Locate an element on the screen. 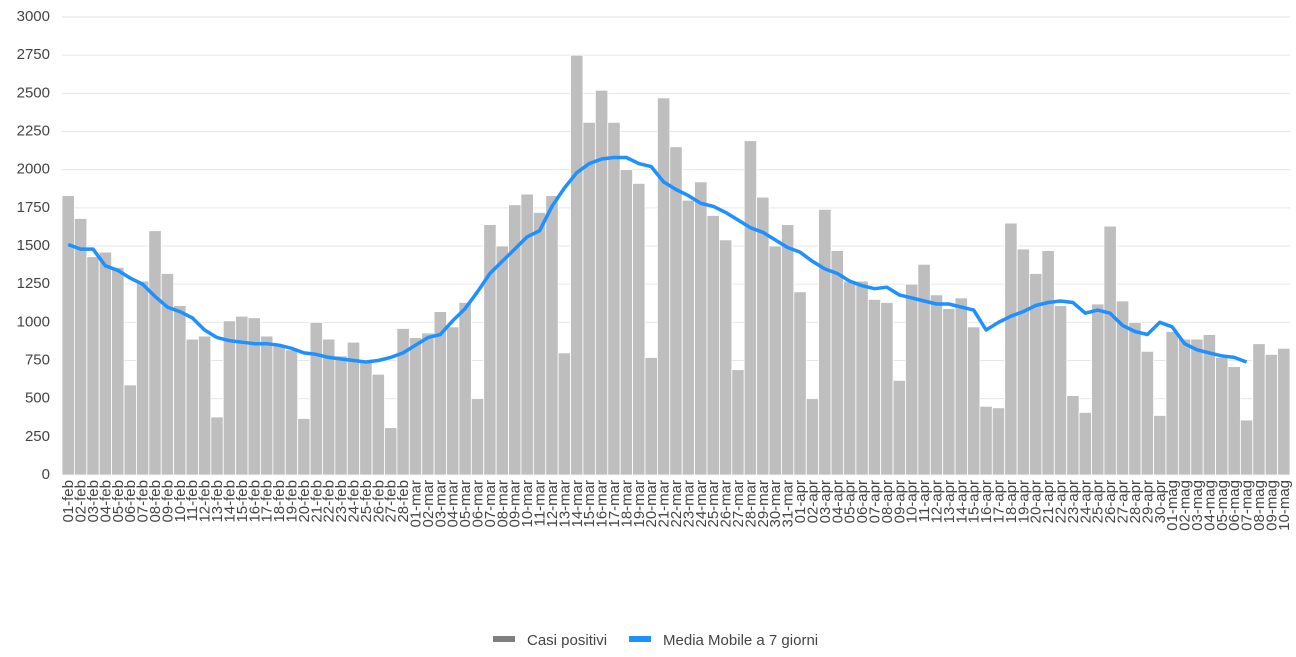  x-tick-label: 15-mar is located at coordinates (589, 504).